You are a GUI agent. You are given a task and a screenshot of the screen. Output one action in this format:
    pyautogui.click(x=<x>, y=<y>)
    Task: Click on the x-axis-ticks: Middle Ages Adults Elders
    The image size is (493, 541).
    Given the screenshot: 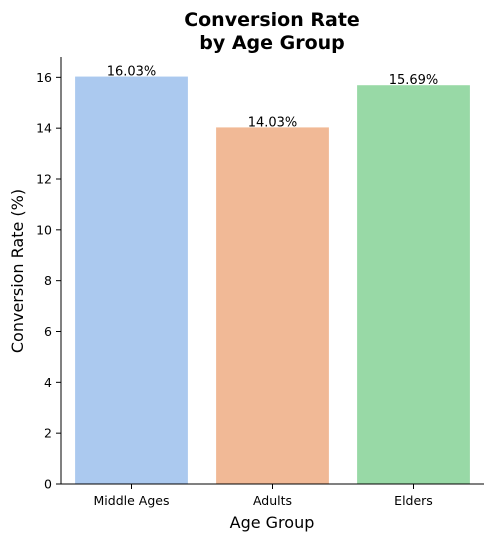 What is the action you would take?
    pyautogui.click(x=263, y=496)
    